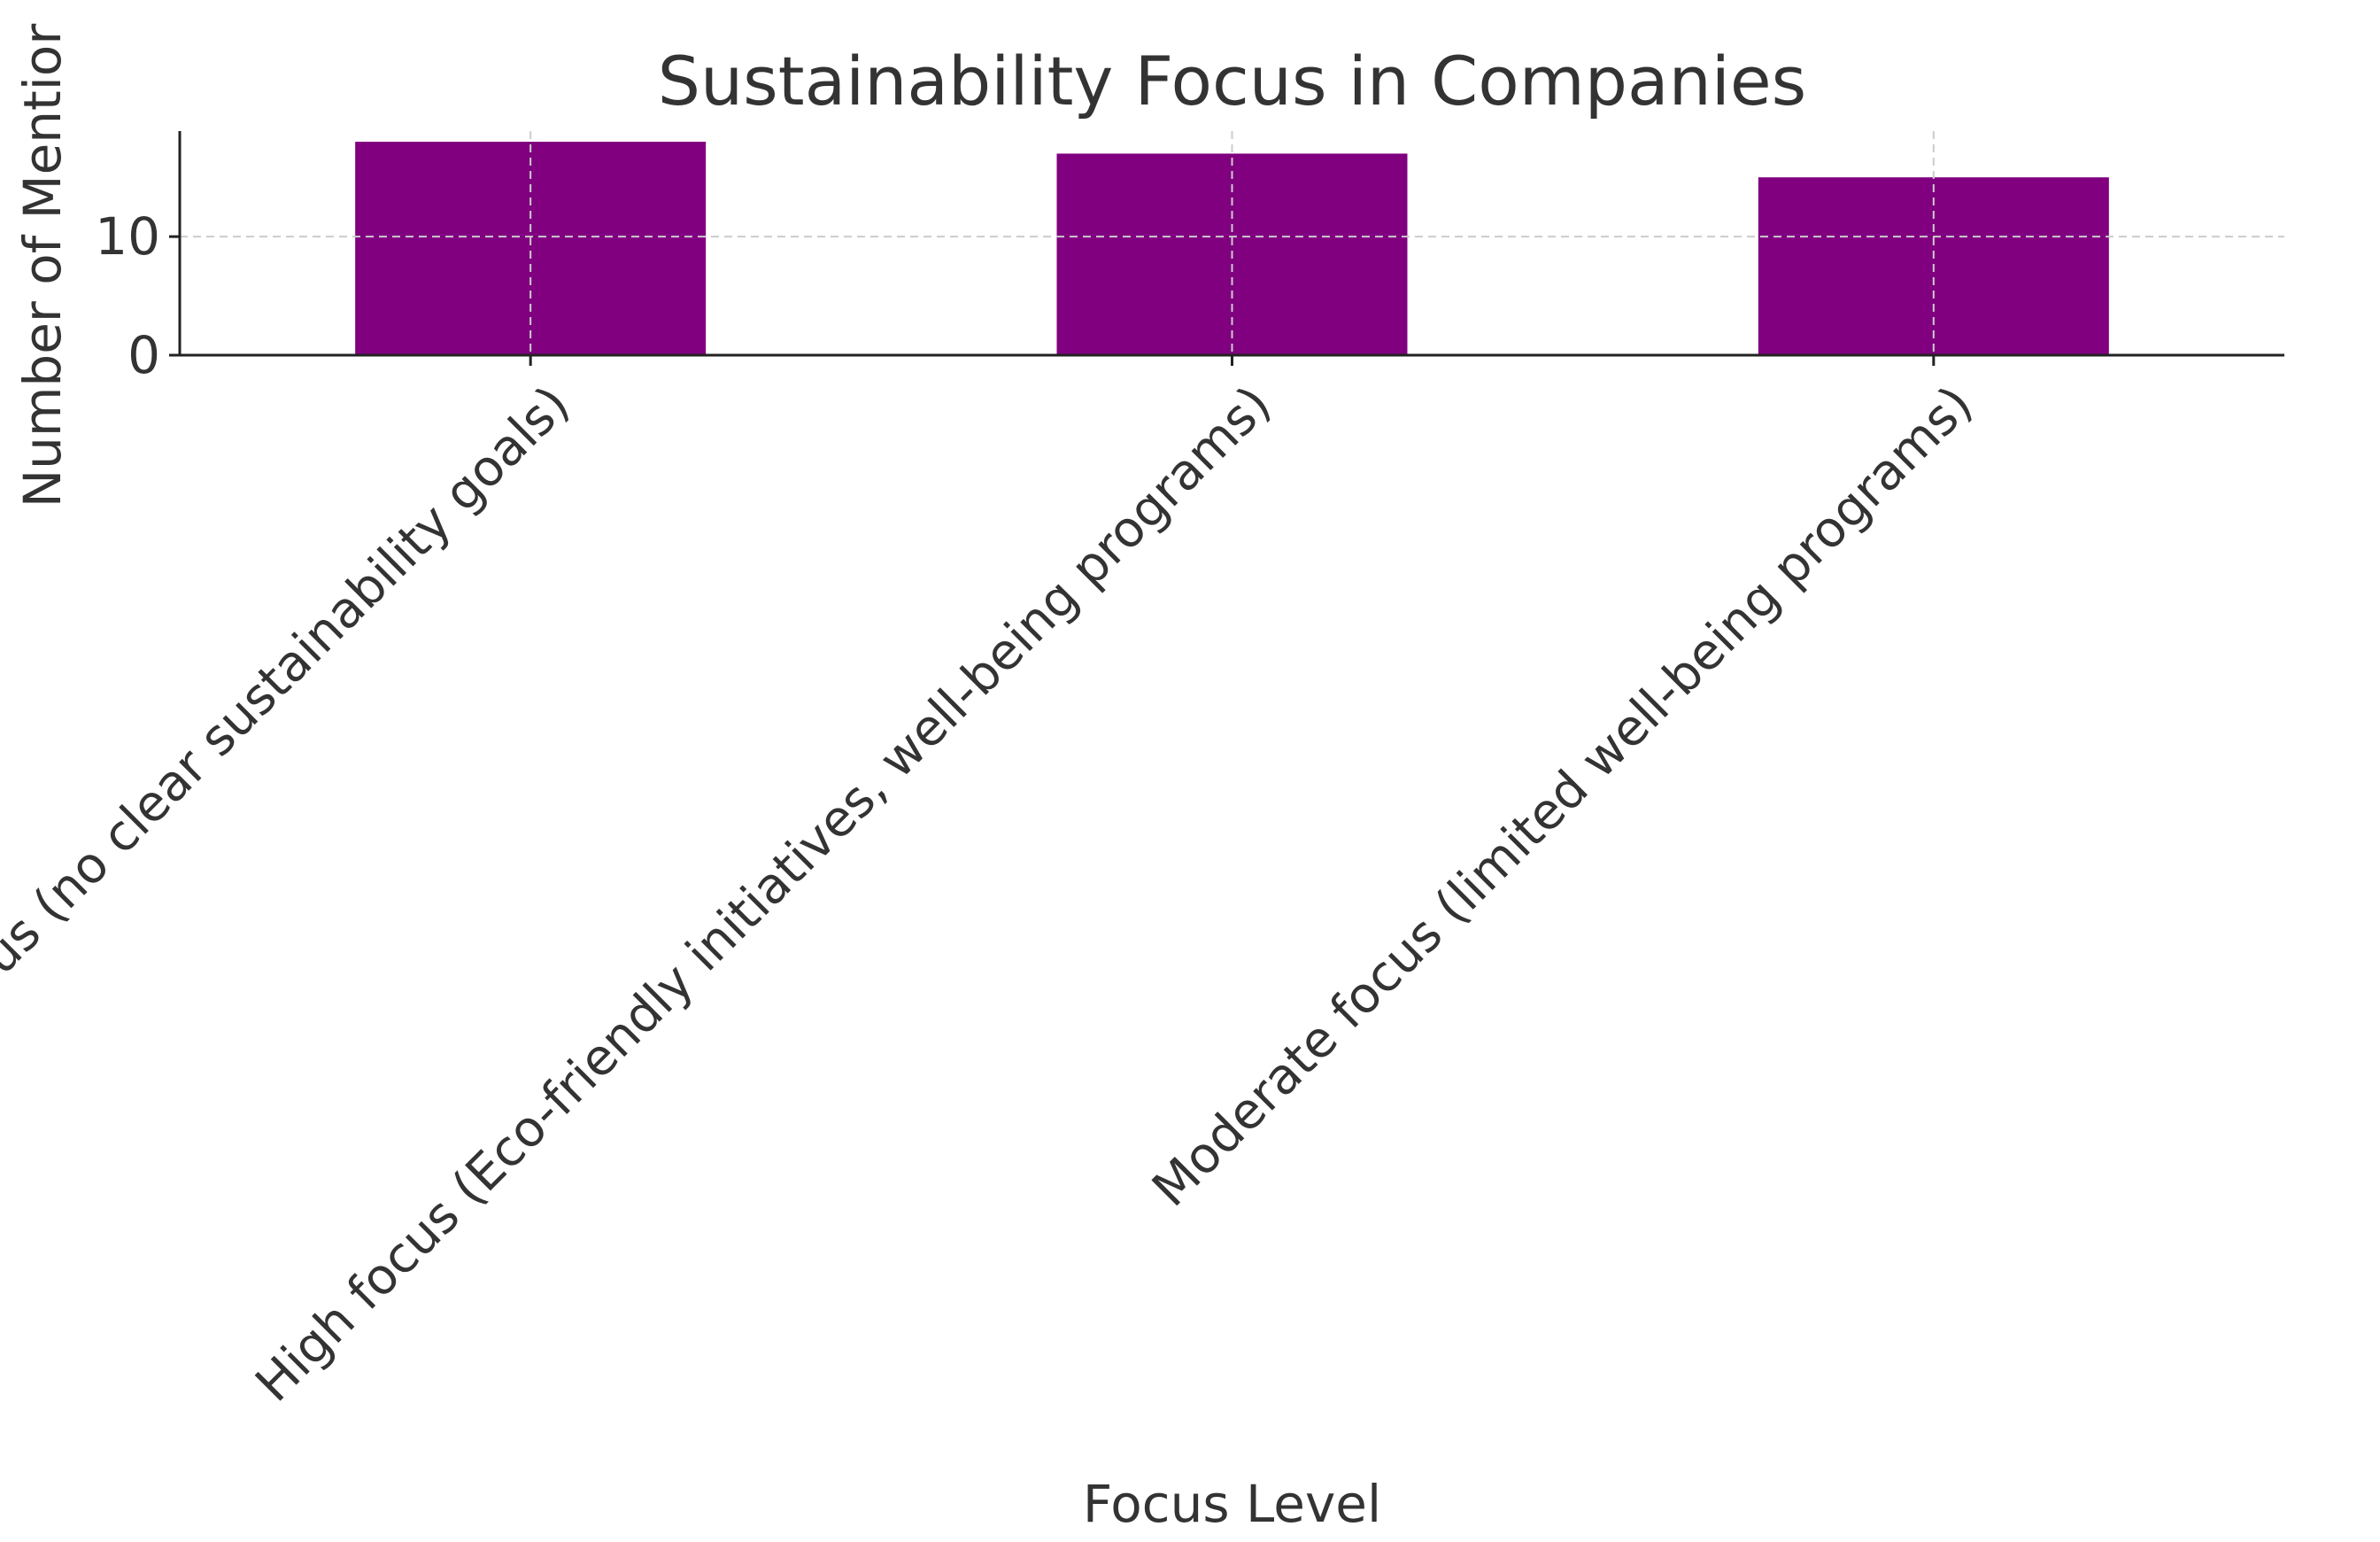 The image size is (2380, 1542). What do you see at coordinates (1232, 81) in the screenshot?
I see `chart-title: Sustainability Focus in Companies` at bounding box center [1232, 81].